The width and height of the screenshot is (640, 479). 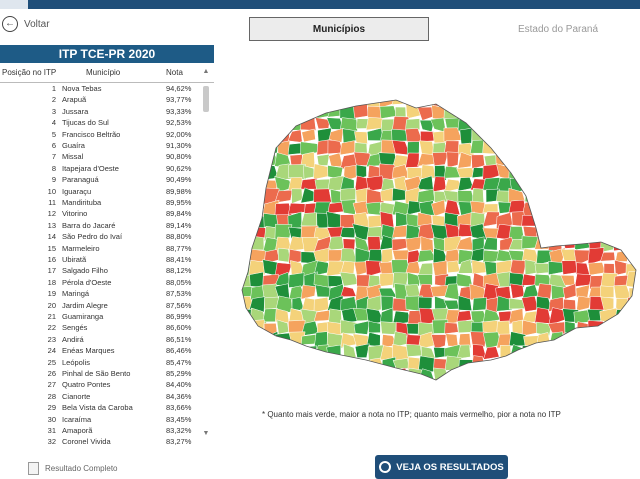 I want to click on scroll-thumb, so click(x=206, y=99).